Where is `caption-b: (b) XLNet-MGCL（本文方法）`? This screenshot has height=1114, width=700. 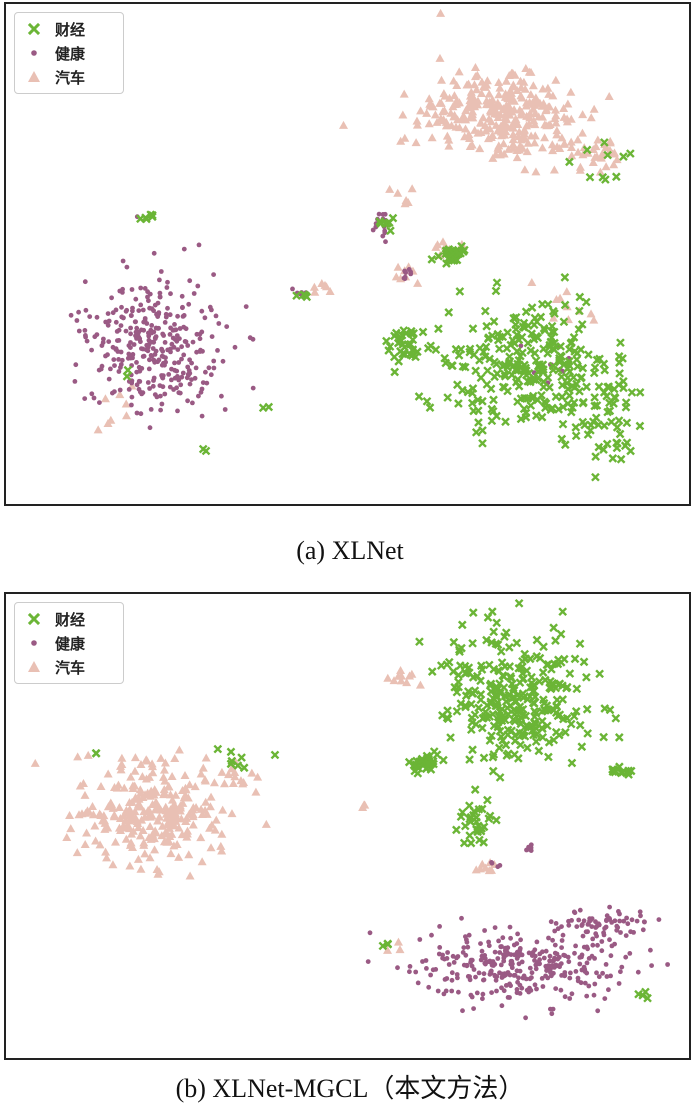 caption-b: (b) XLNet-MGCL（本文方法） is located at coordinates (350, 1088).